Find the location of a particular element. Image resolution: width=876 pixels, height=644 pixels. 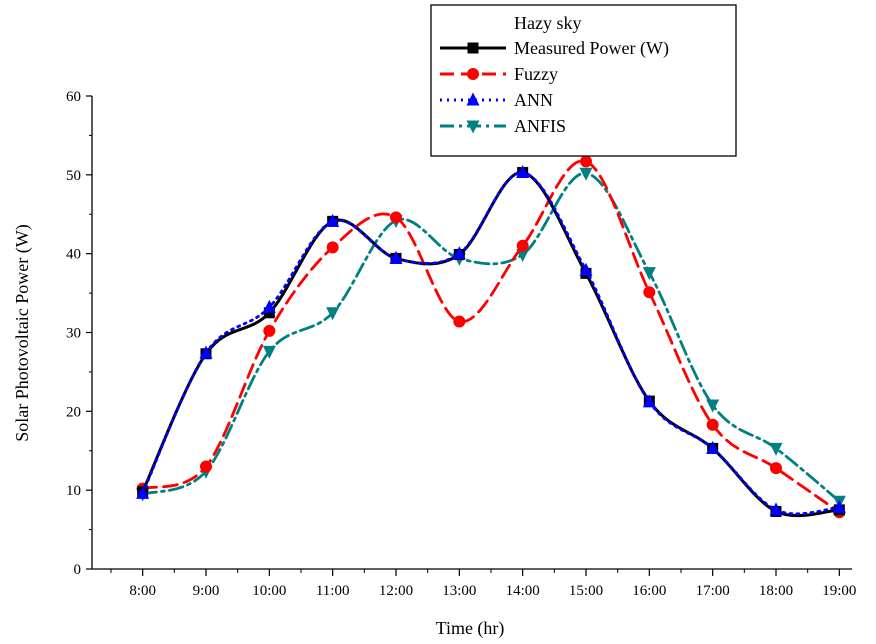

x-tick-label: 12:00 is located at coordinates (396, 591).